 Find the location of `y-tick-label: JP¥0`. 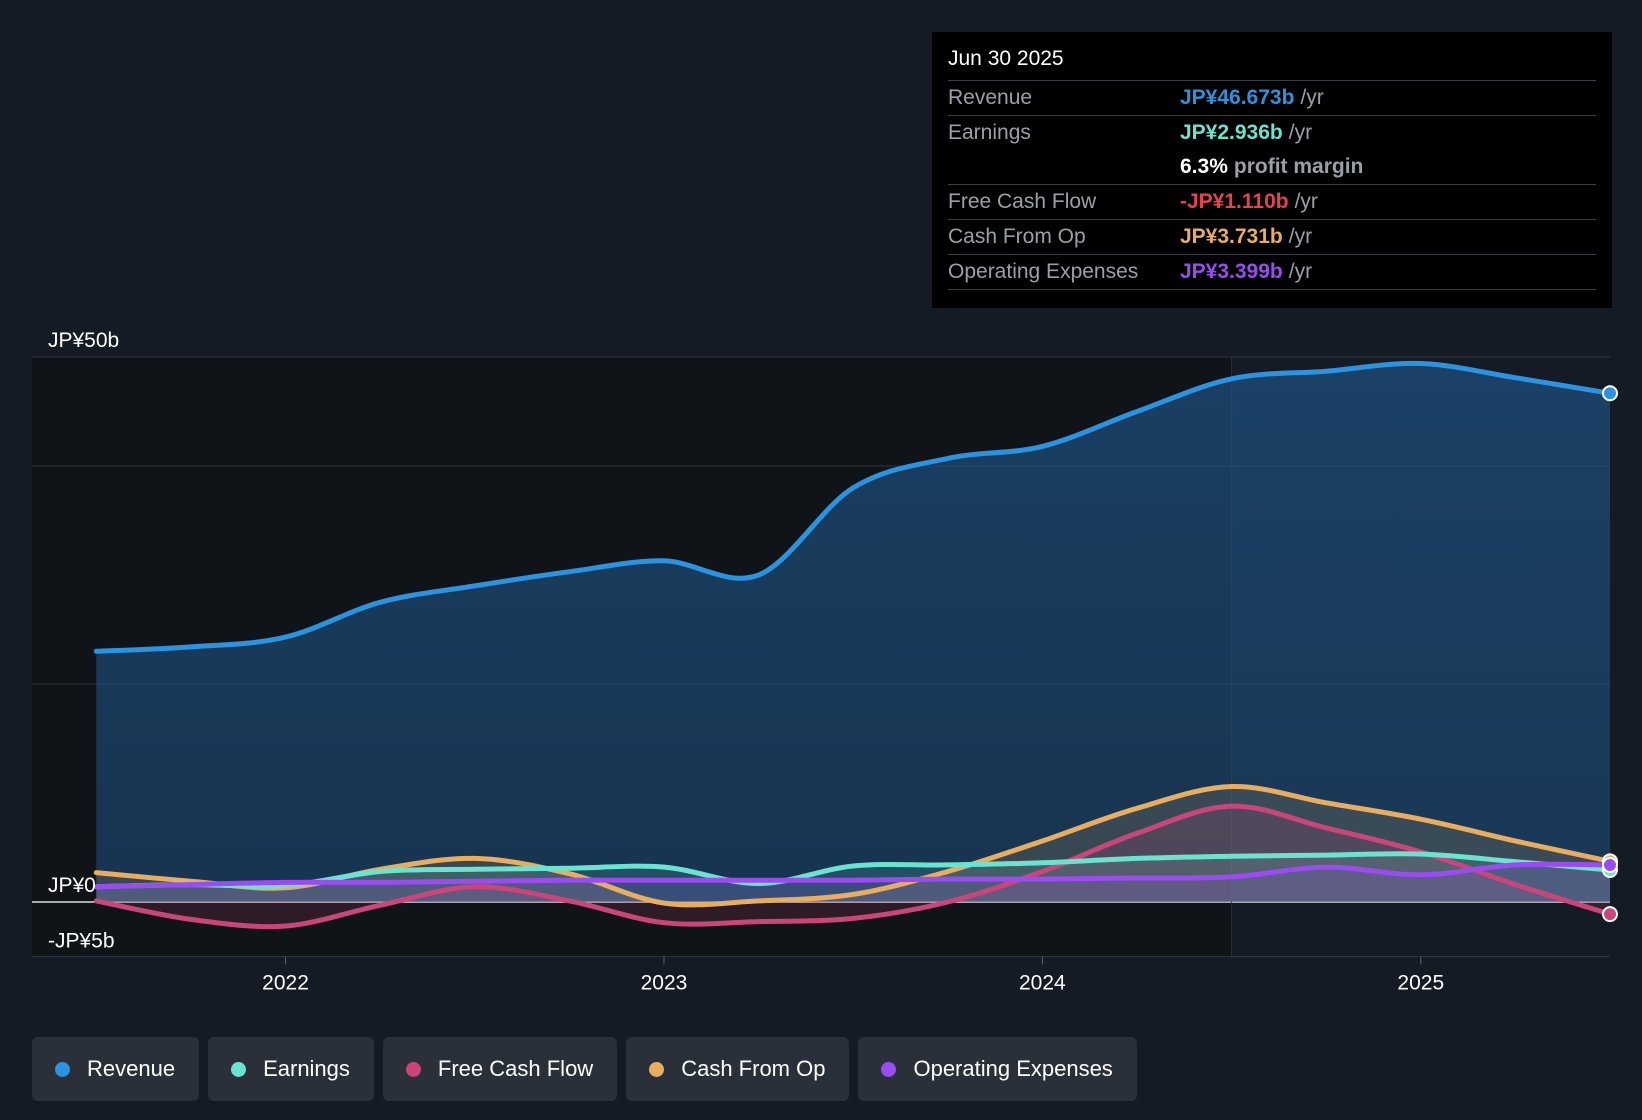

y-tick-label: JP¥0 is located at coordinates (72, 885).